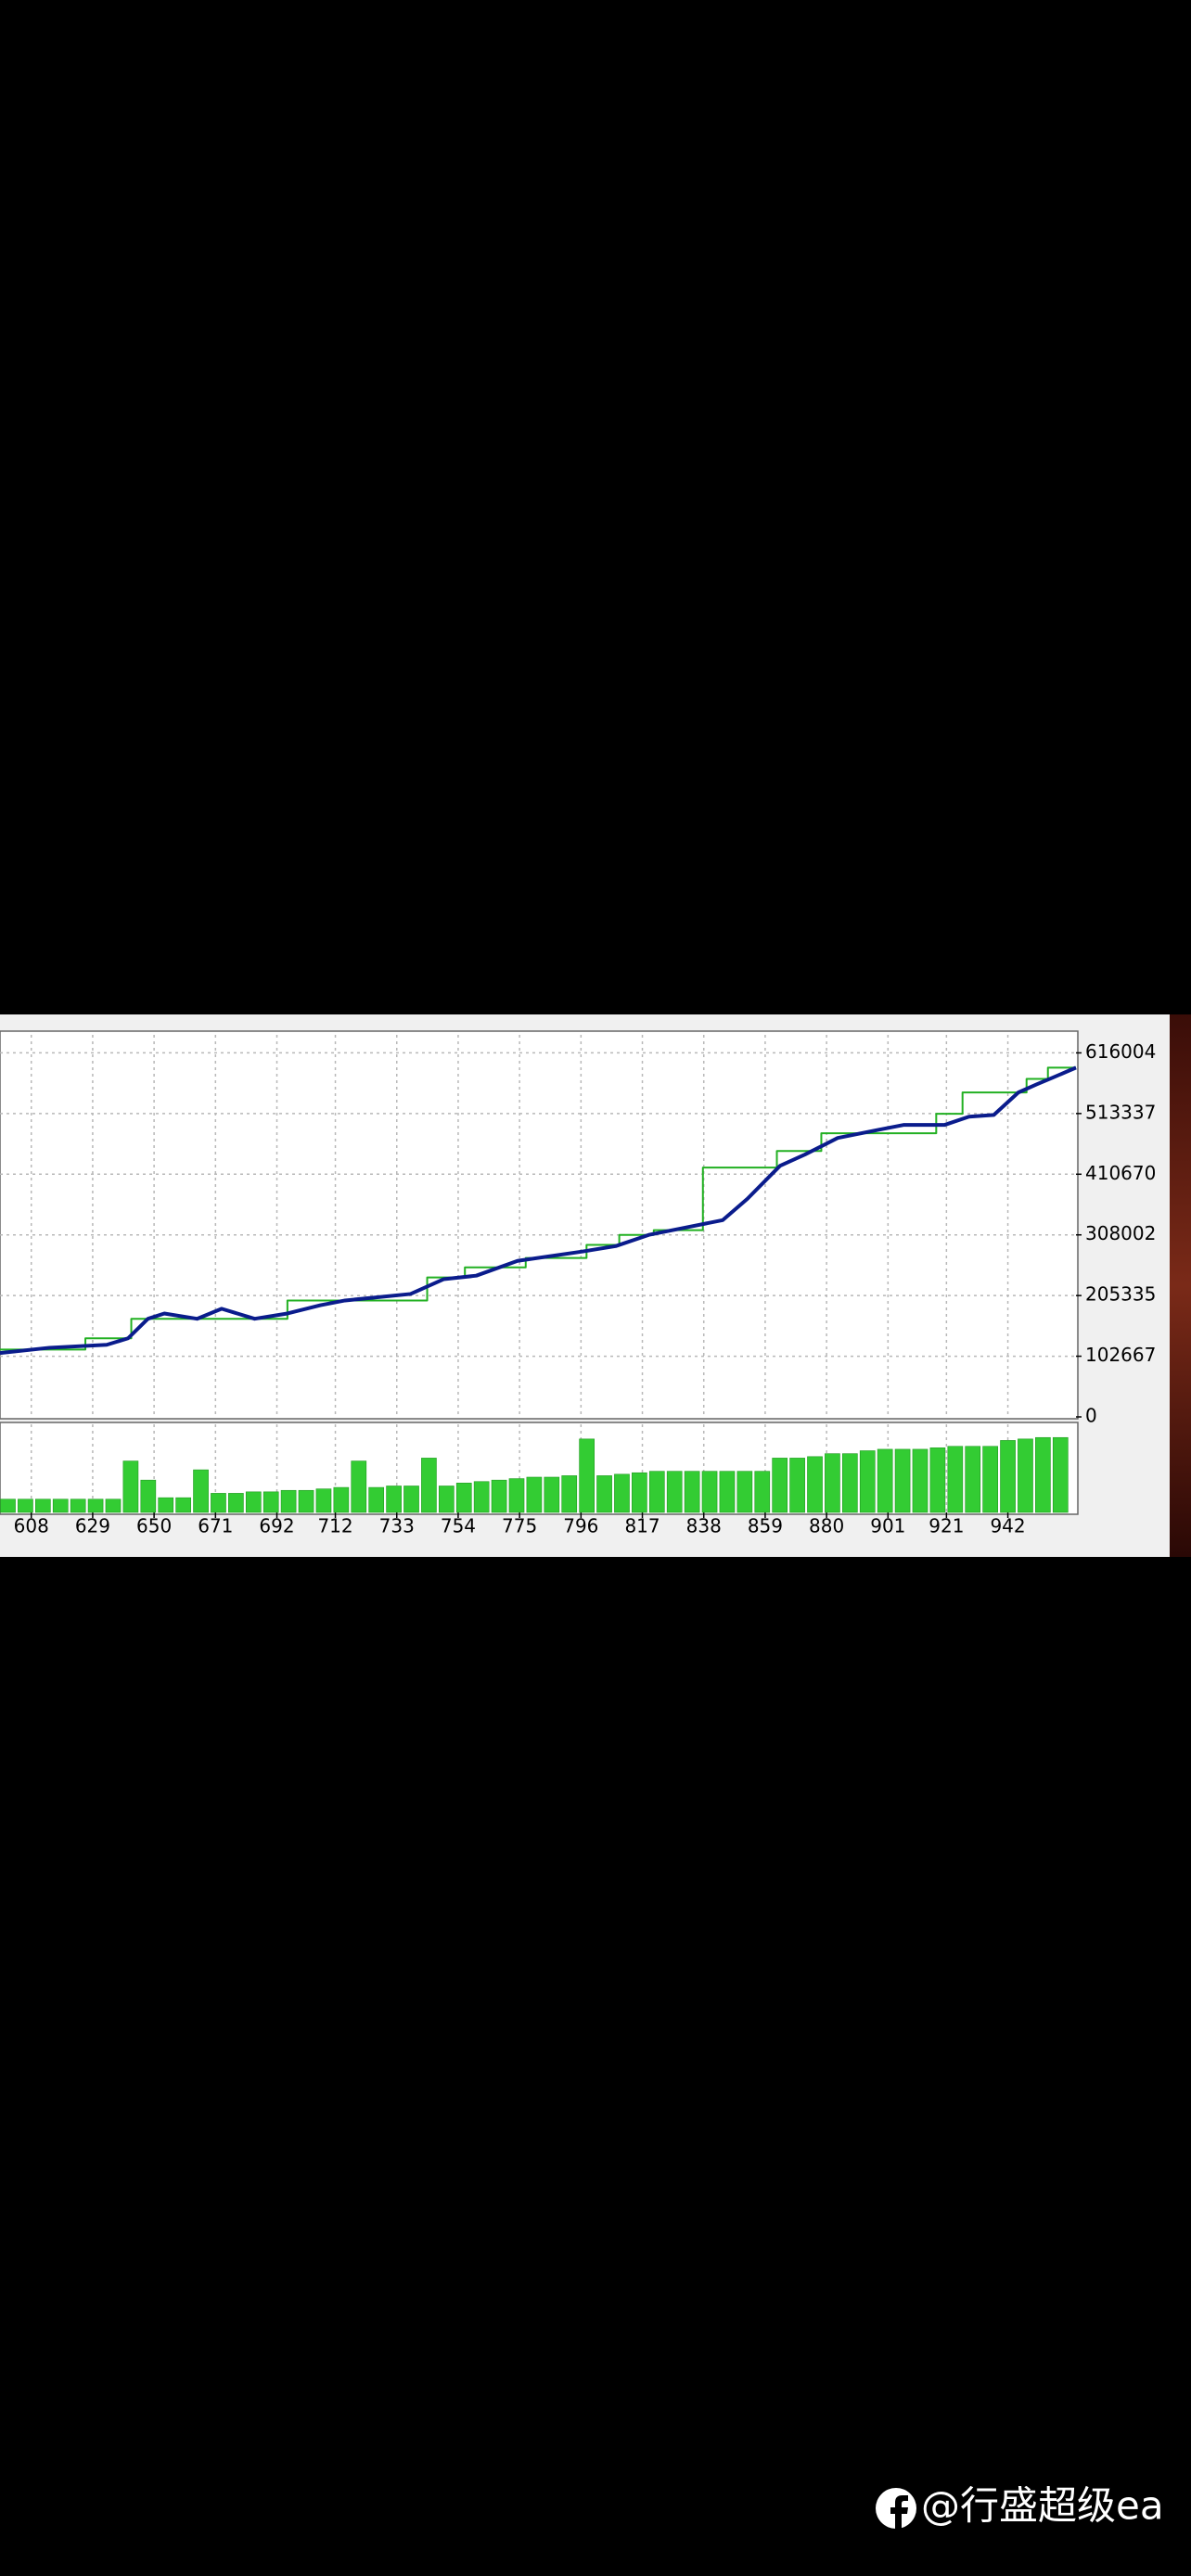 Image resolution: width=1191 pixels, height=2576 pixels. Describe the element at coordinates (946, 1526) in the screenshot. I see `x-tick-label: 921` at that location.